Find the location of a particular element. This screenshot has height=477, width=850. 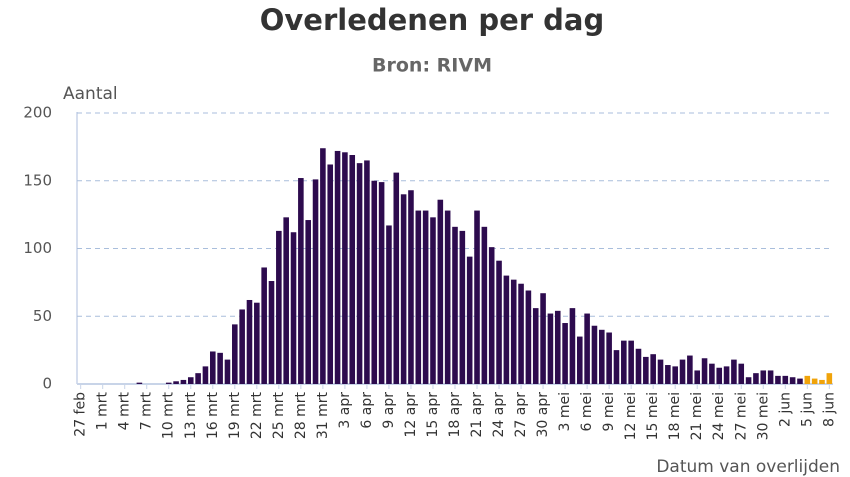

x-tick-label: 5 jun is located at coordinates (807, 409).